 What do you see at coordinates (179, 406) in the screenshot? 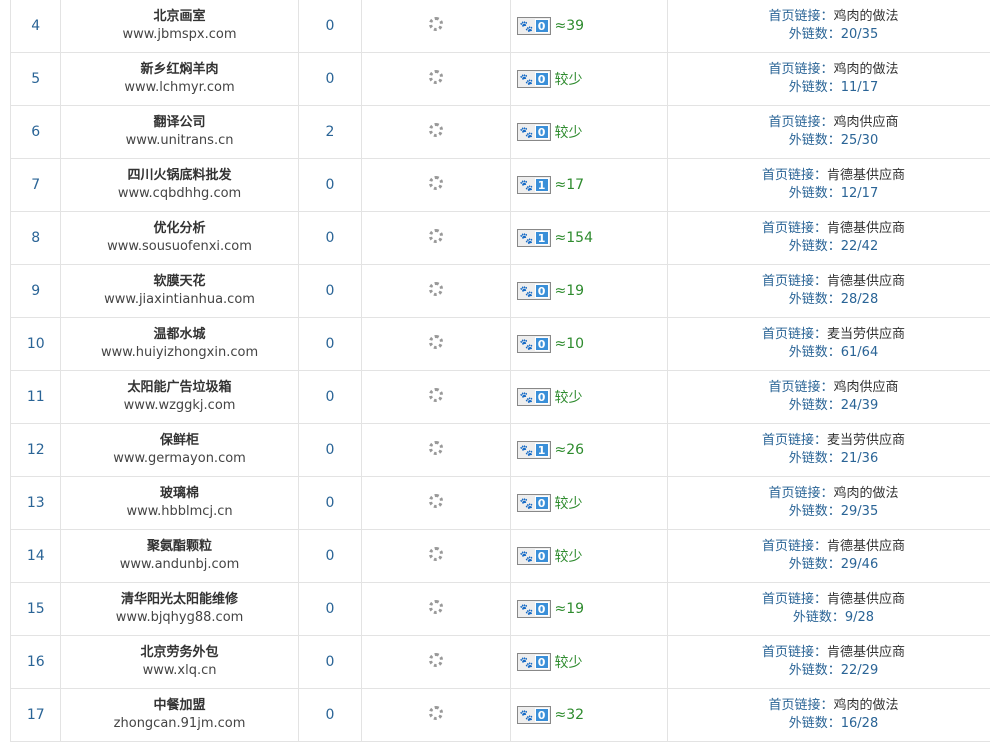
I see `site-url: www.wzggkj.com` at bounding box center [179, 406].